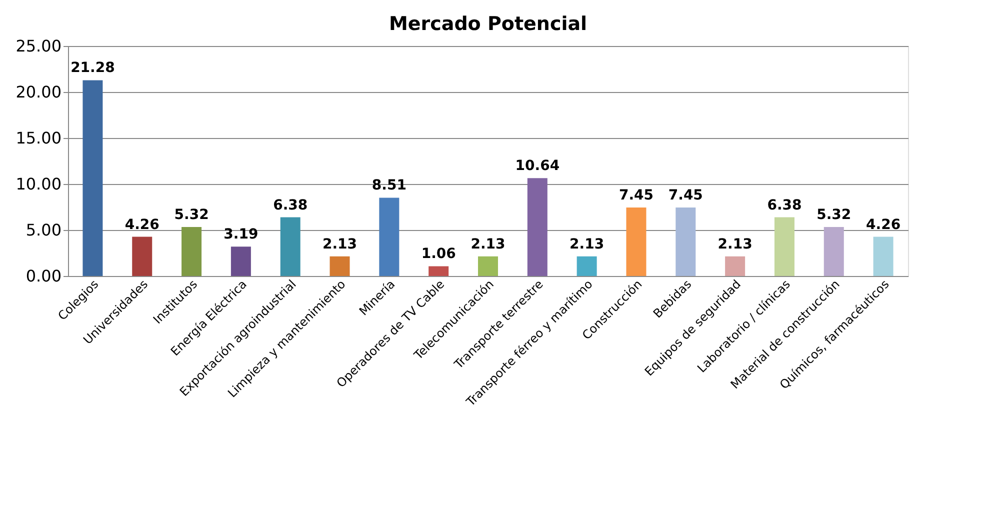  What do you see at coordinates (39, 46) in the screenshot?
I see `y-tick-label: 25.00` at bounding box center [39, 46].